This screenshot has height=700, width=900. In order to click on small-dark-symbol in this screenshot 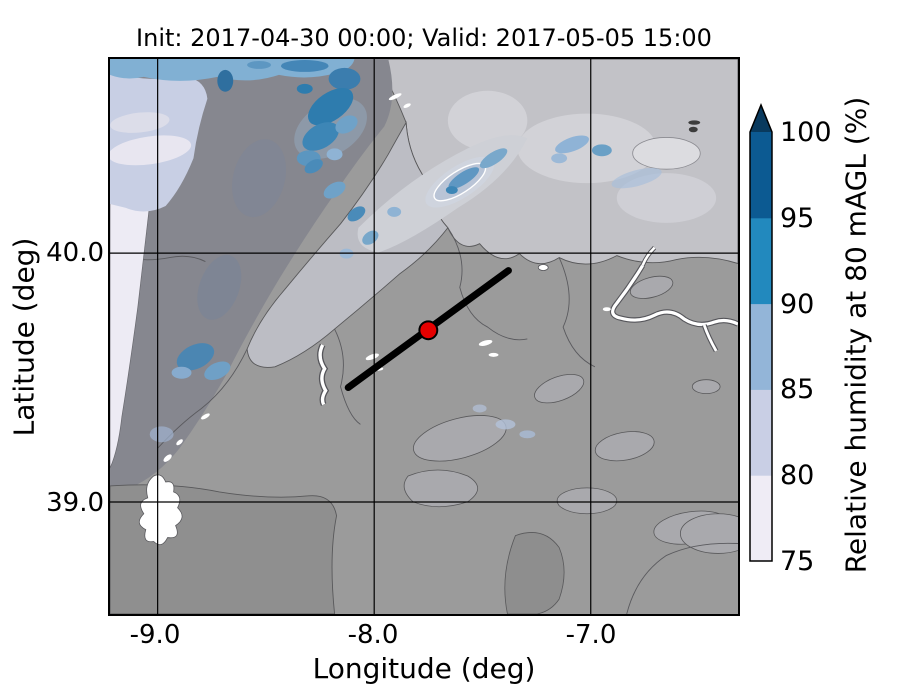, I will do `click(694, 126)`.